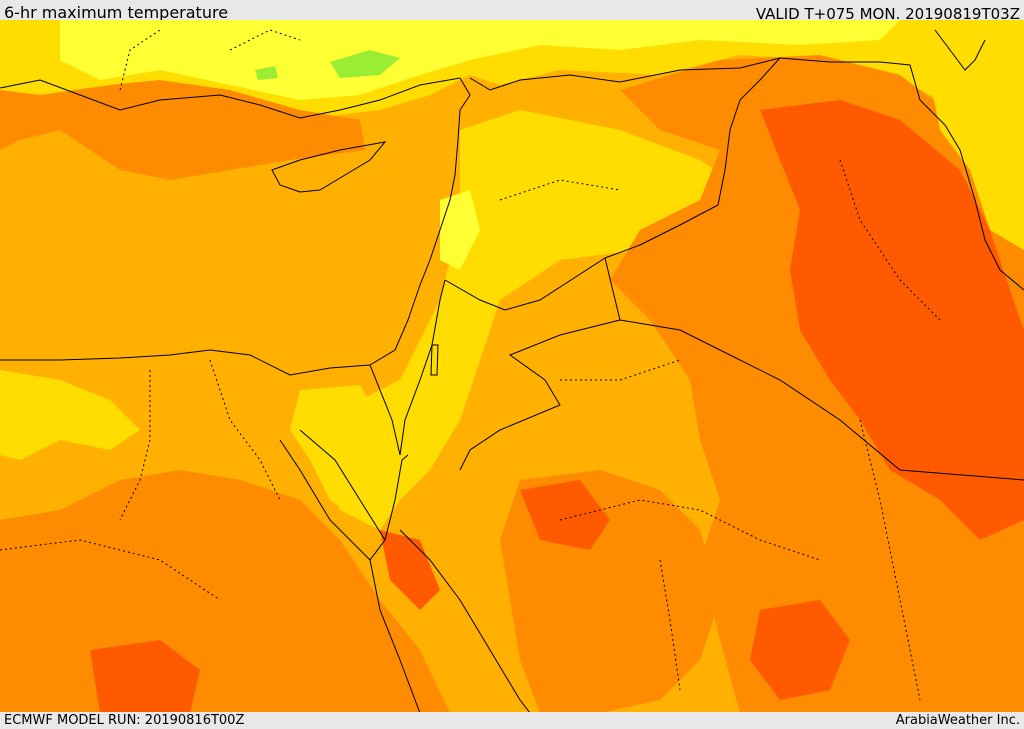  What do you see at coordinates (540, 364) in the screenshot?
I see `jordan-saudi-border` at bounding box center [540, 364].